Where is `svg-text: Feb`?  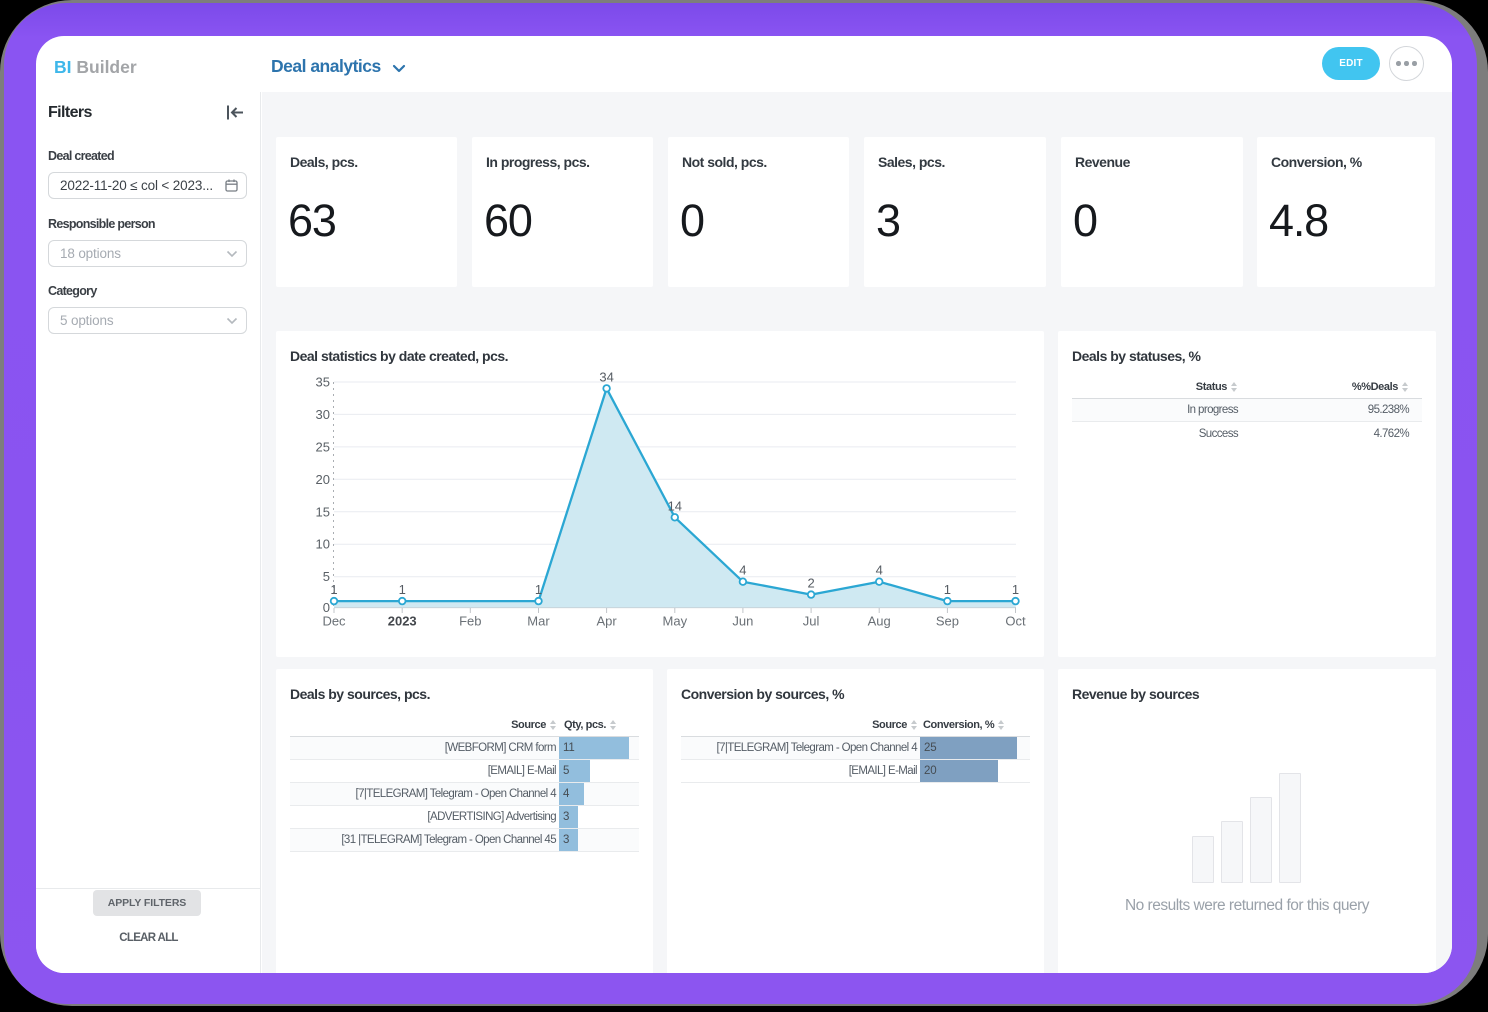 svg-text: Feb is located at coordinates (470, 621).